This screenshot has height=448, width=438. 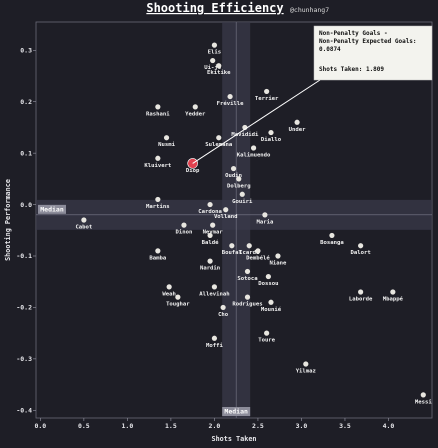 I want to click on x-tick-label: 4.0, so click(x=389, y=426).